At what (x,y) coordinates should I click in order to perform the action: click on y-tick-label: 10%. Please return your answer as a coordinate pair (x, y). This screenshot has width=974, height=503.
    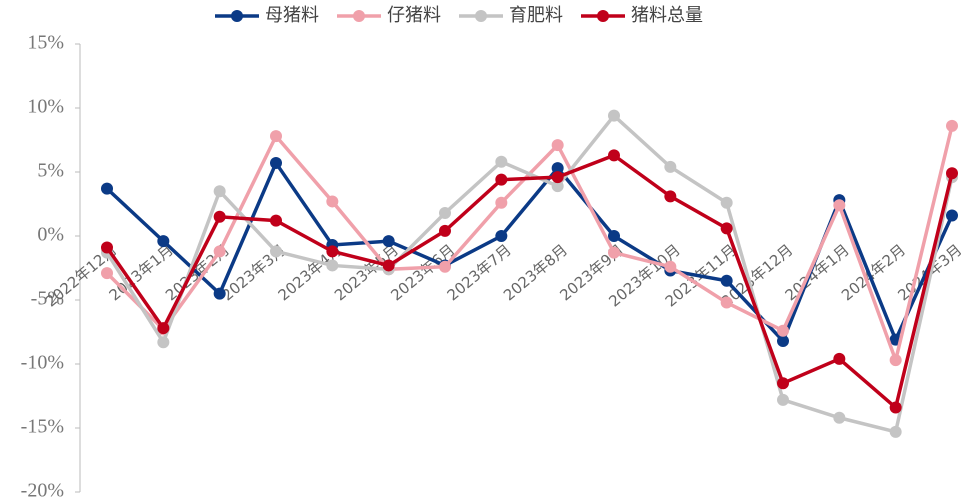
    Looking at the image, I should click on (45, 107).